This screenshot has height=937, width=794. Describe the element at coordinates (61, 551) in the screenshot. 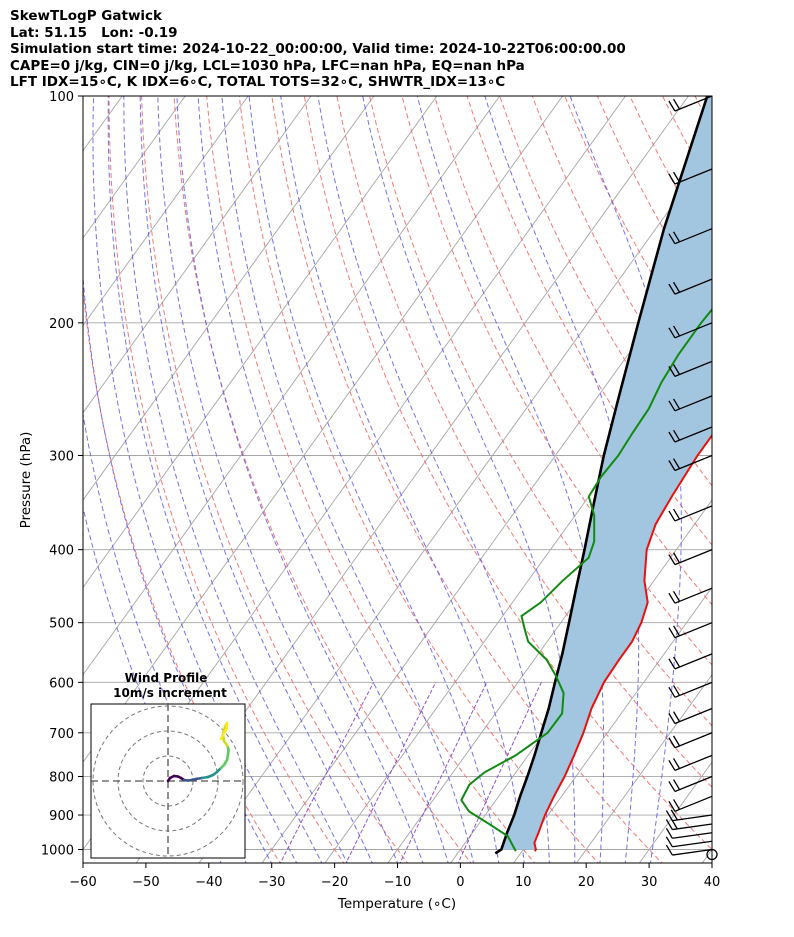

I see `y-tick-label: 400` at that location.